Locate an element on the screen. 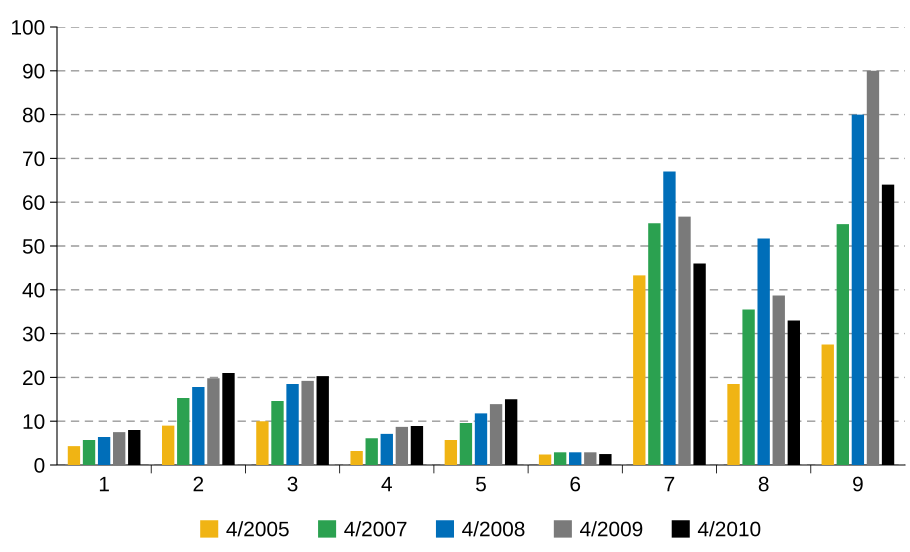  y-tick-label: 20 is located at coordinates (33, 378).